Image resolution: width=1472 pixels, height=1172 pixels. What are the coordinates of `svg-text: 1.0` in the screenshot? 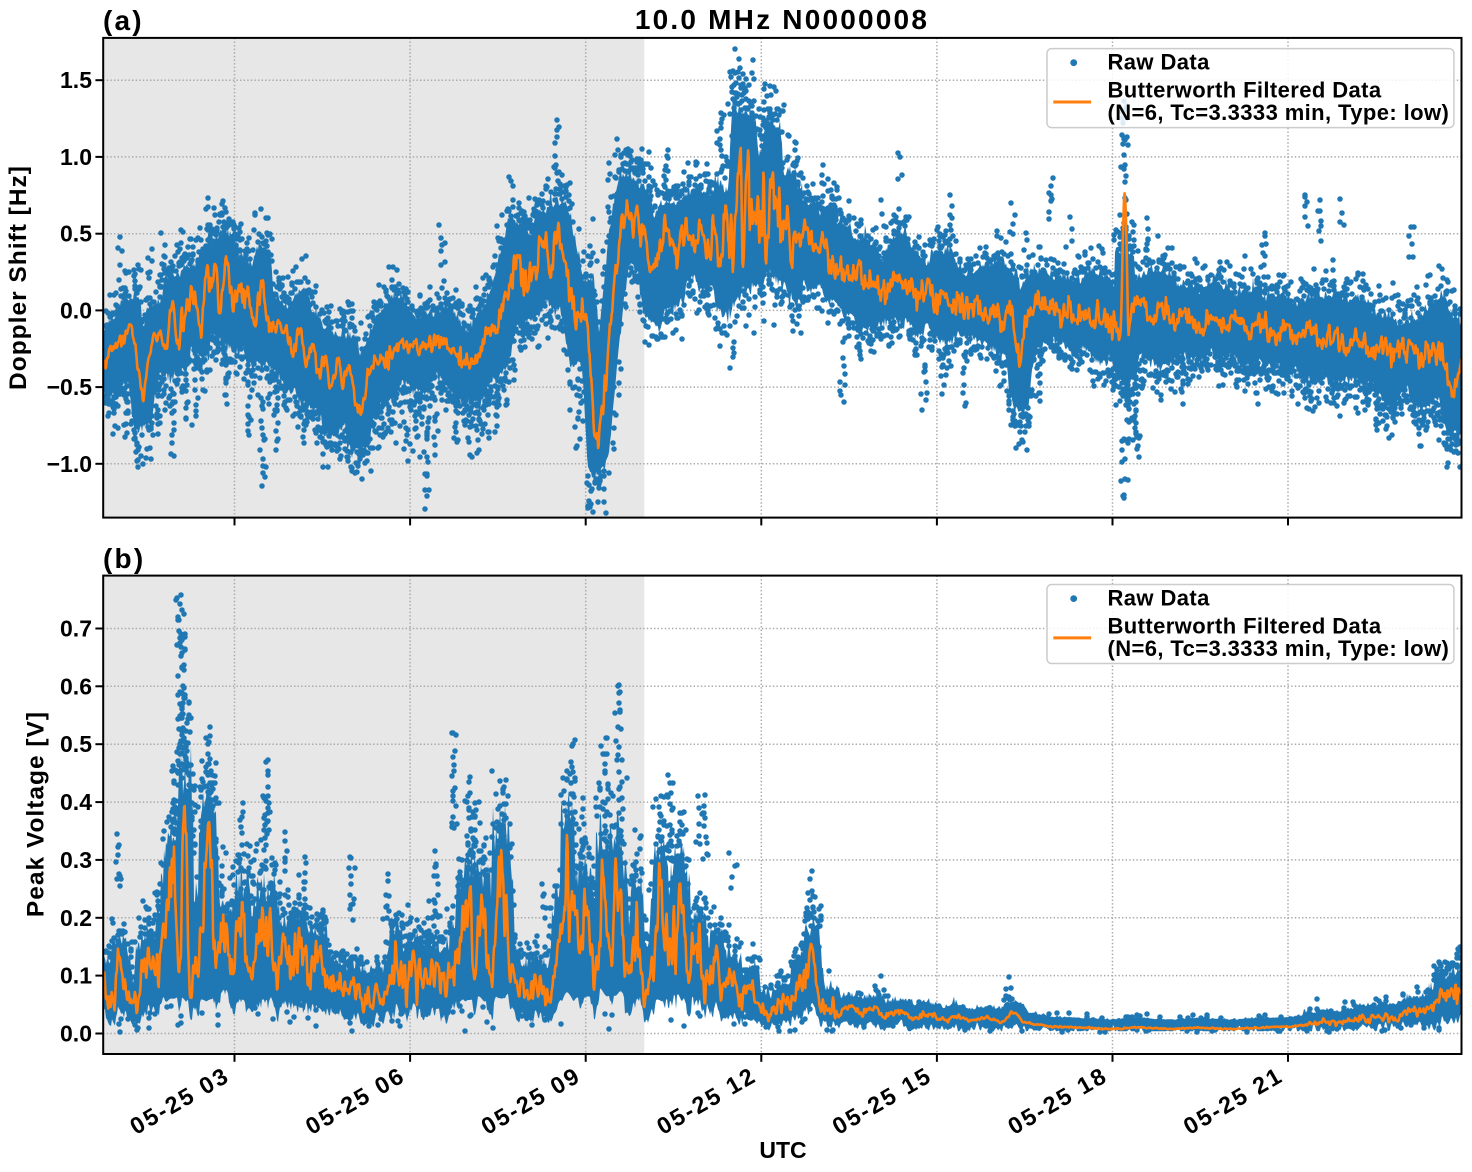 It's located at (76, 157).